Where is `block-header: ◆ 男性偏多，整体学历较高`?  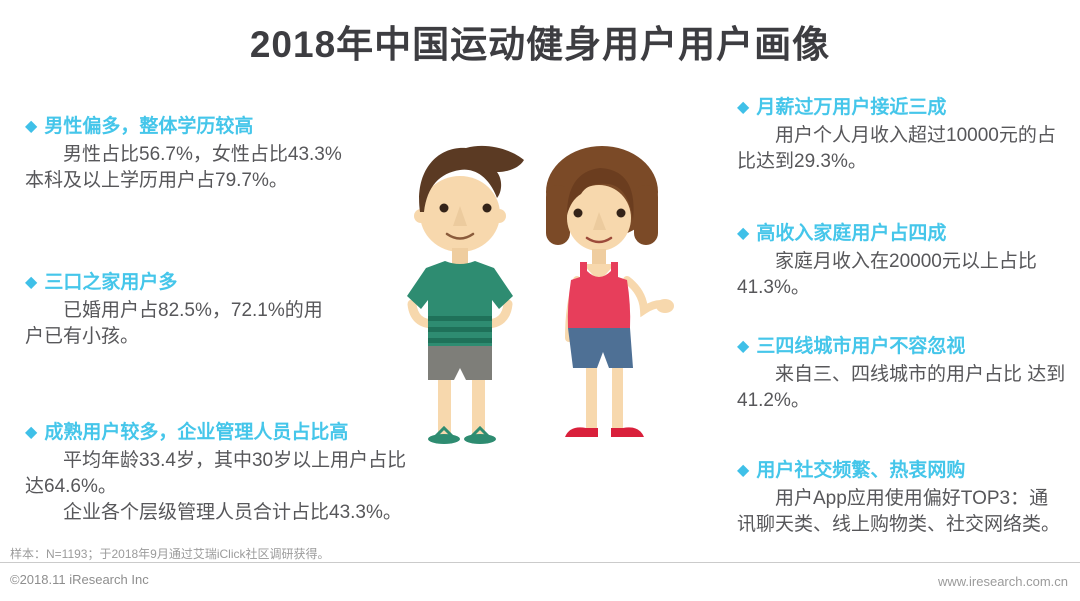
block-header: ◆ 男性偏多，整体学历较高 is located at coordinates (245, 127).